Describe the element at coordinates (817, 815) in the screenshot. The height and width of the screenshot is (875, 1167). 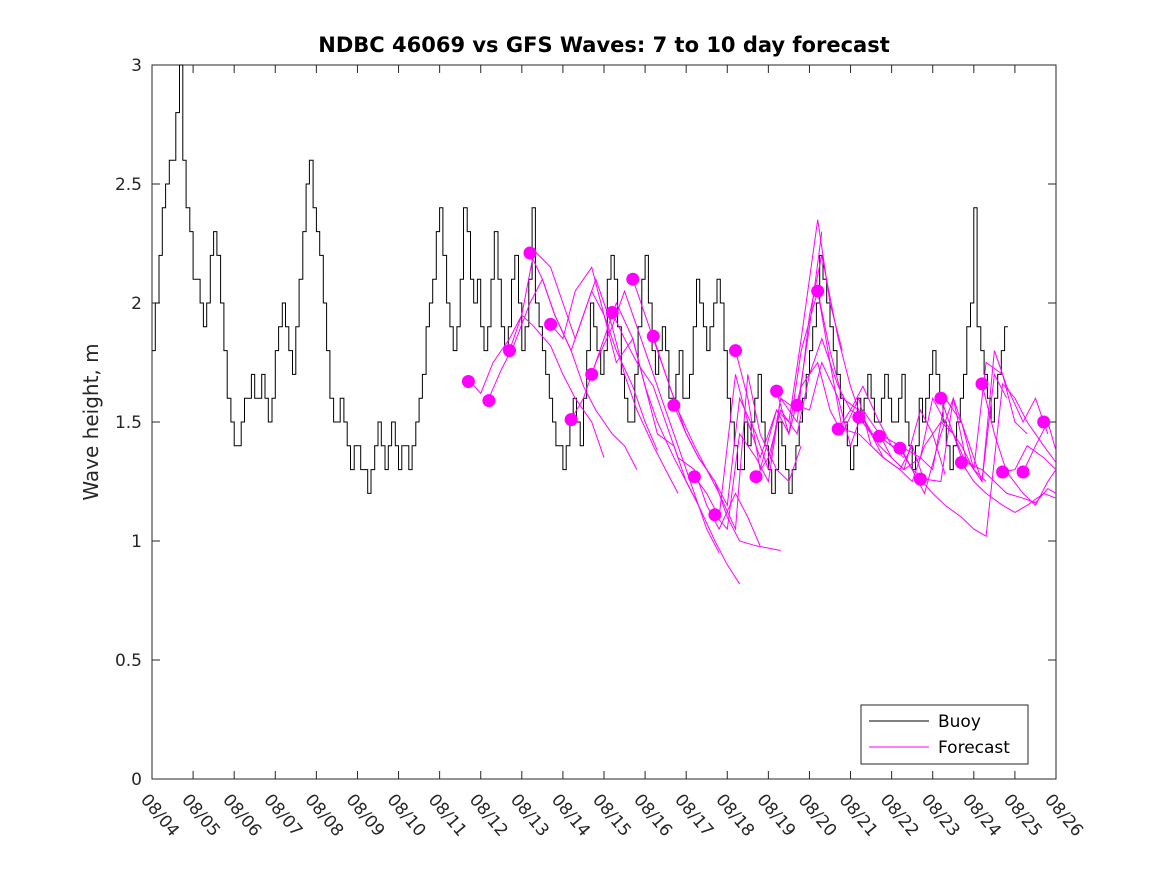
I see `x-tick-label: 08/20` at that location.